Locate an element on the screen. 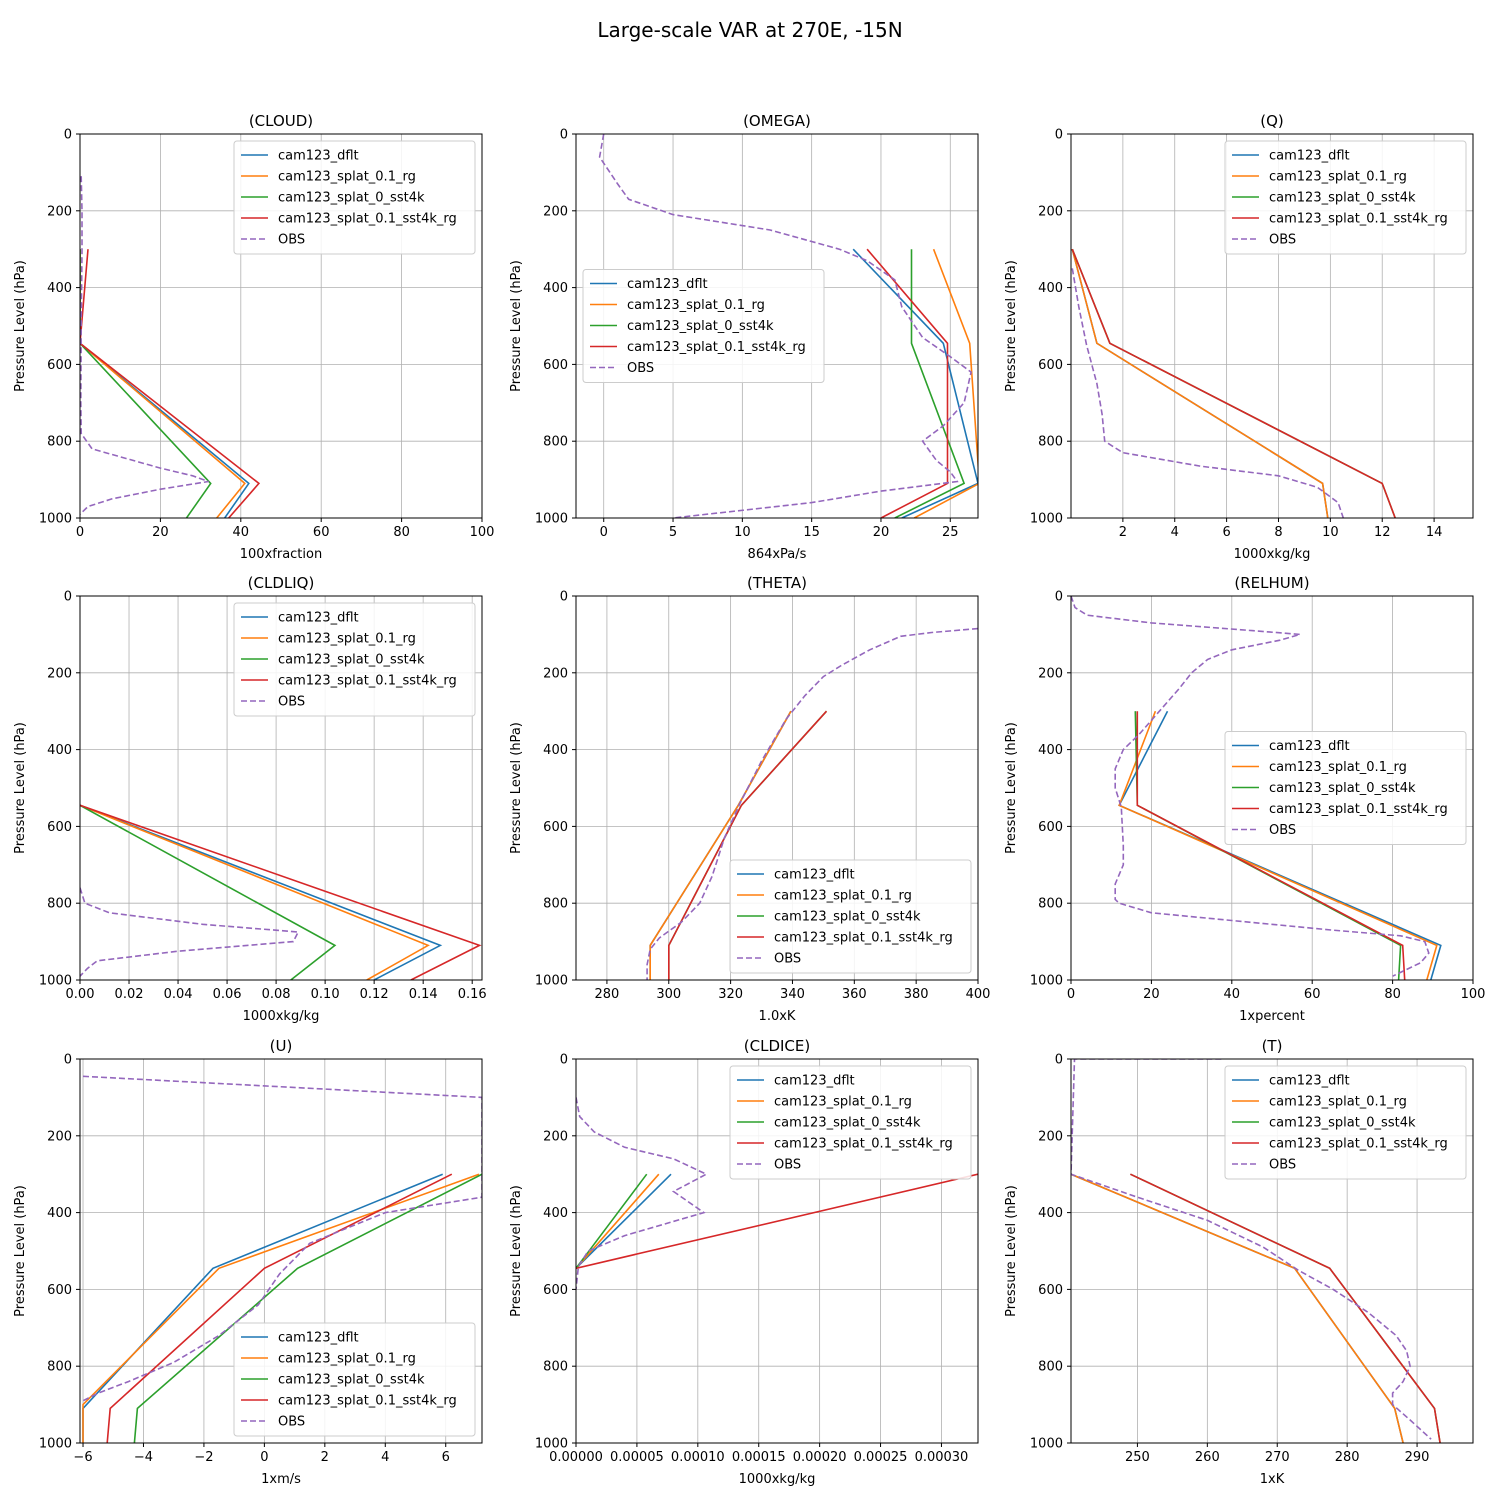 The height and width of the screenshot is (1500, 1500). x-tick-label: 360 is located at coordinates (854, 994).